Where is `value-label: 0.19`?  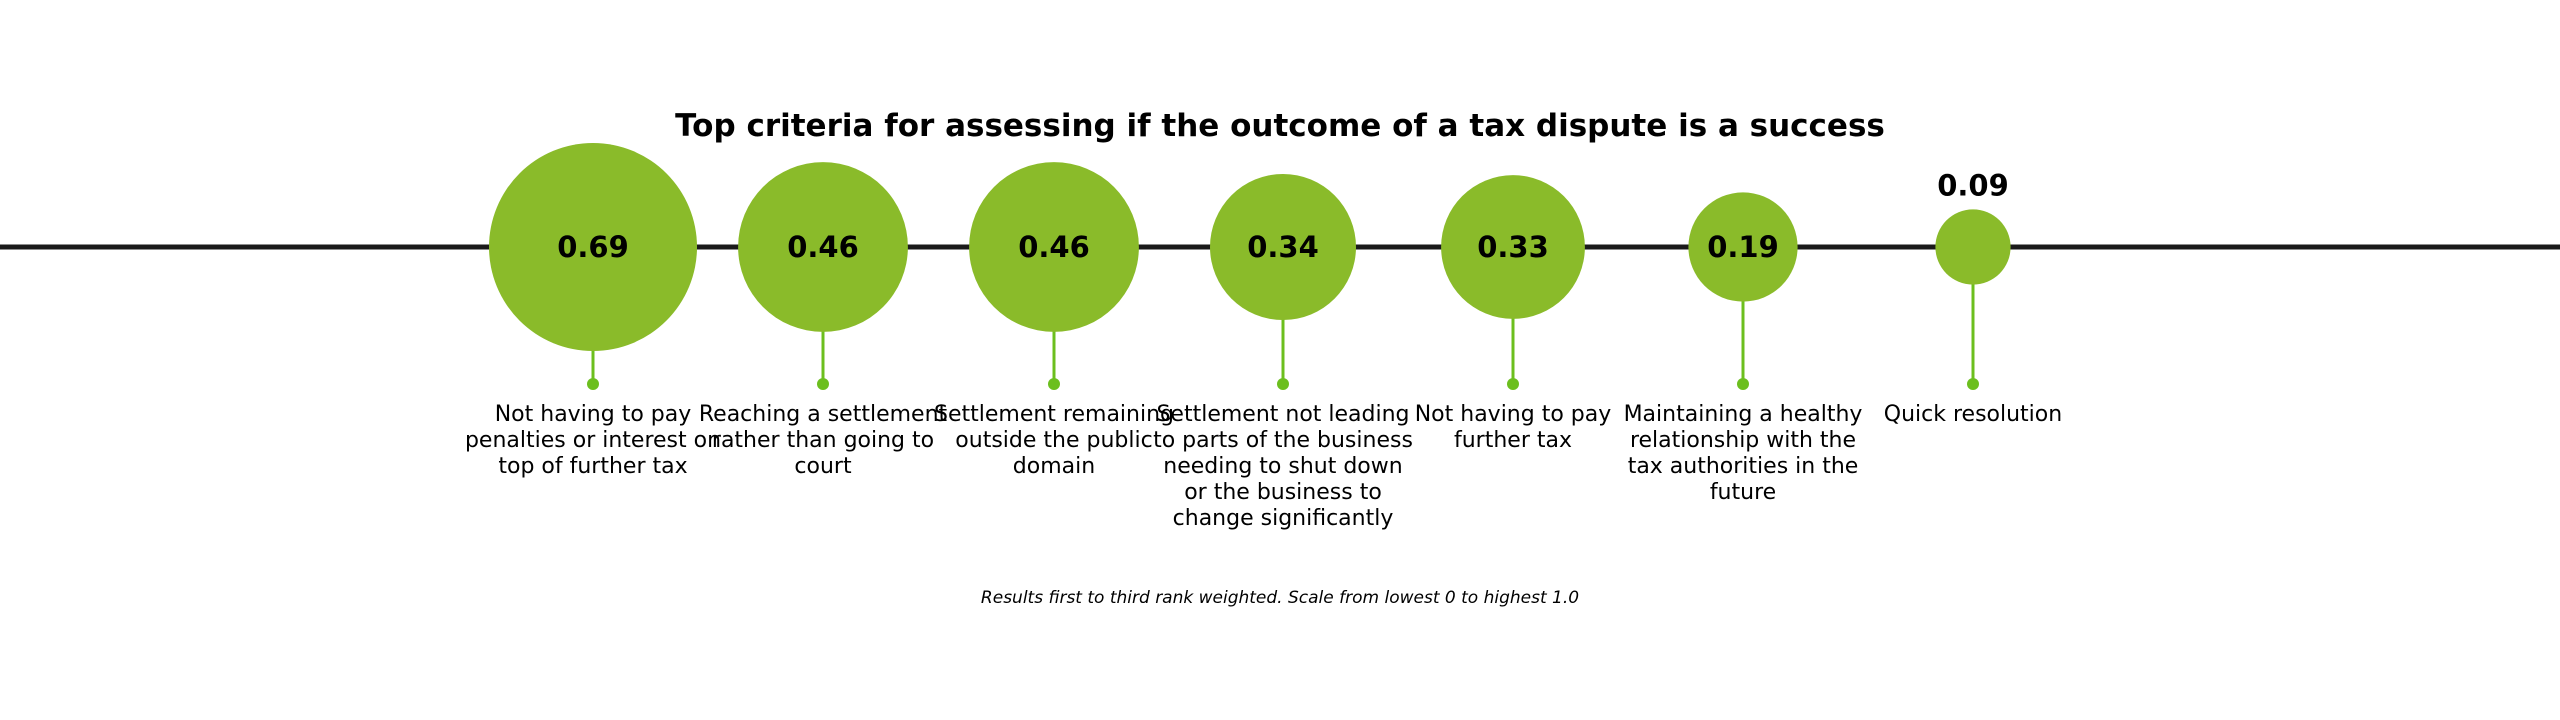
value-label: 0.19 is located at coordinates (1743, 247).